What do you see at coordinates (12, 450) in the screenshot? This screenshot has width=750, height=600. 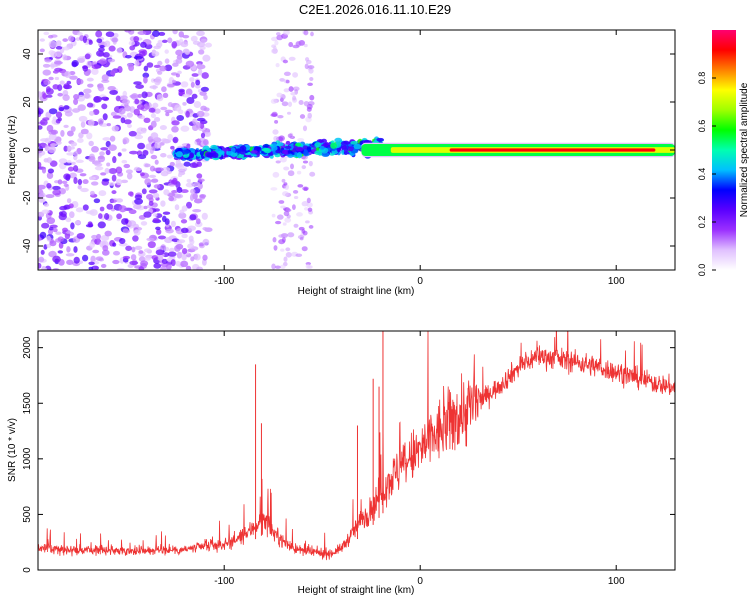 I see `snr-y-label: SNR (10 * v/v)` at bounding box center [12, 450].